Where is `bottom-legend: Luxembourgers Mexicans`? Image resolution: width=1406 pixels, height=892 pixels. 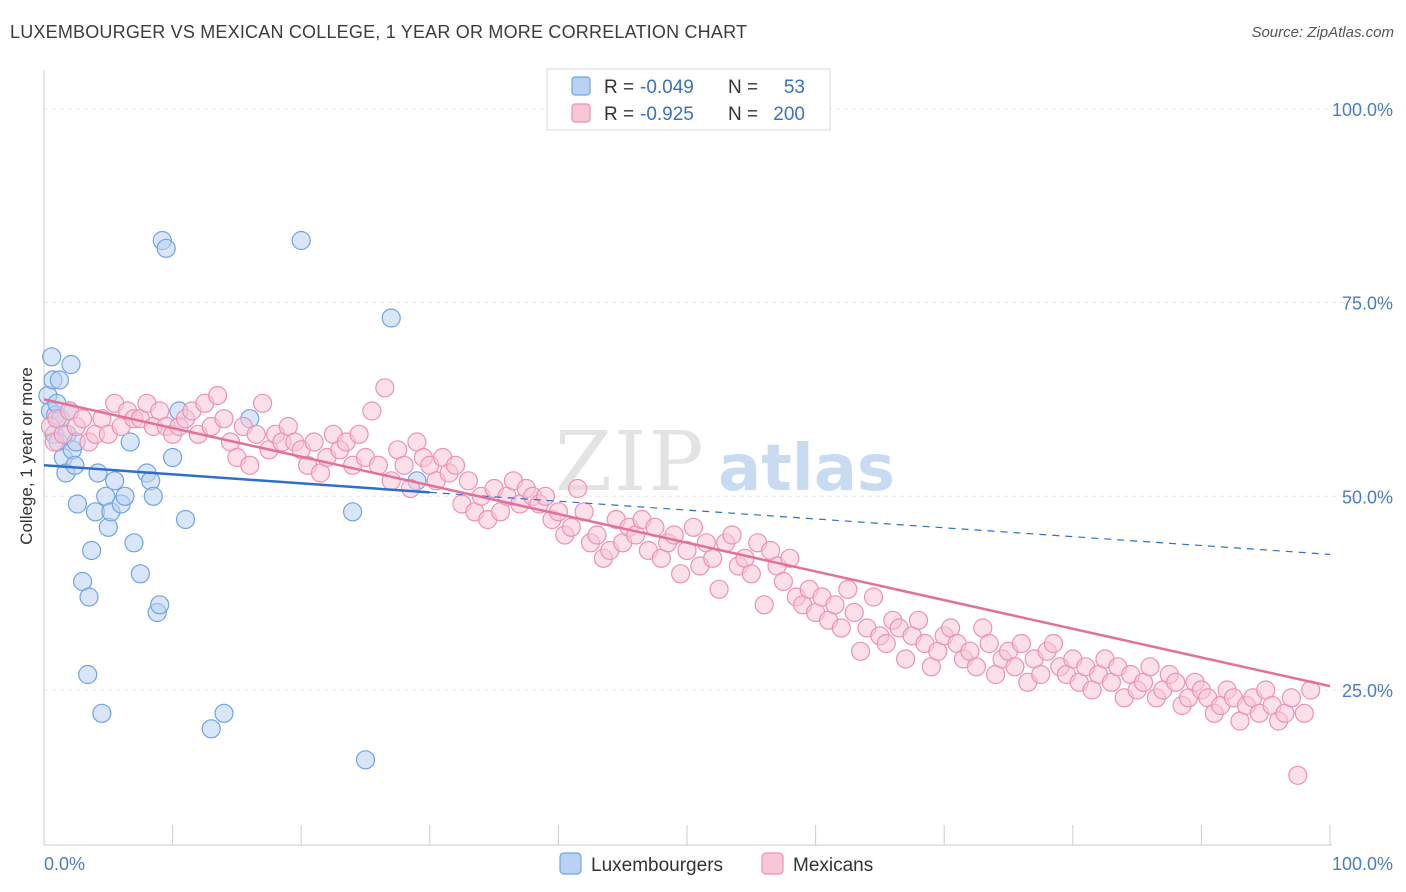
bottom-legend: Luxembourgers Mexicans is located at coordinates (716, 864).